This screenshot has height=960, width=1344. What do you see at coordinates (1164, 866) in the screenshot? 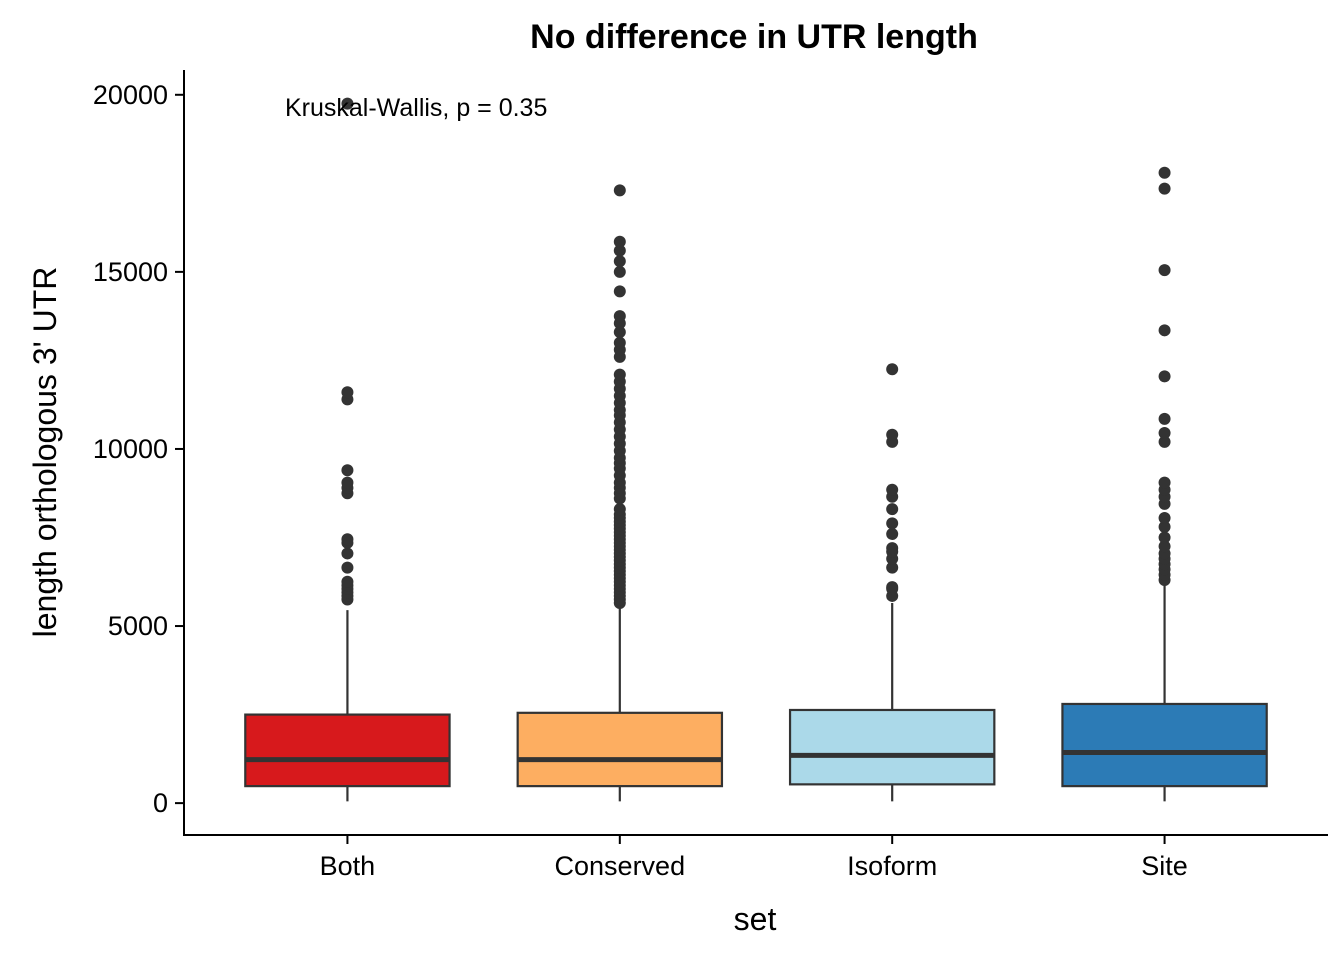
I see `x-tick-label: Site` at bounding box center [1164, 866].